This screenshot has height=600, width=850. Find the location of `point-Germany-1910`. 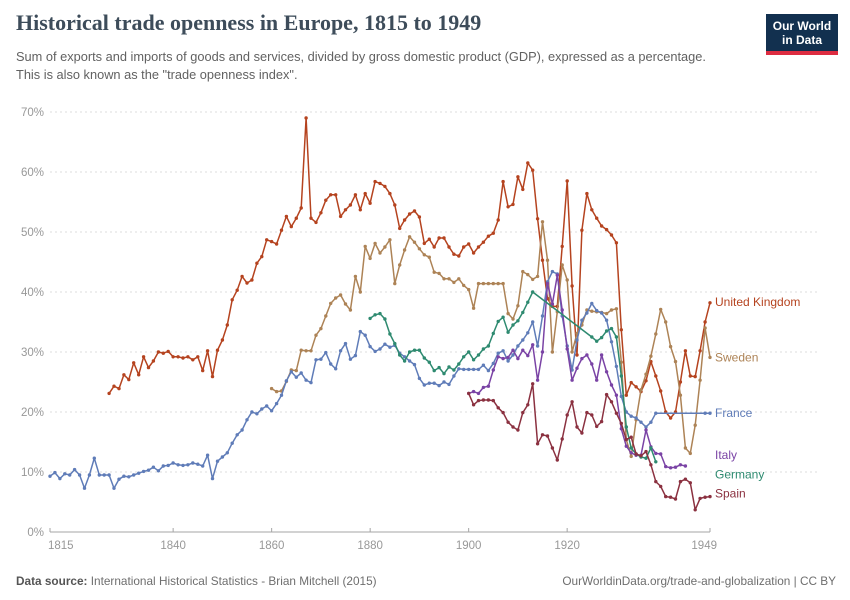

point-Germany-1910 is located at coordinates (518, 321).